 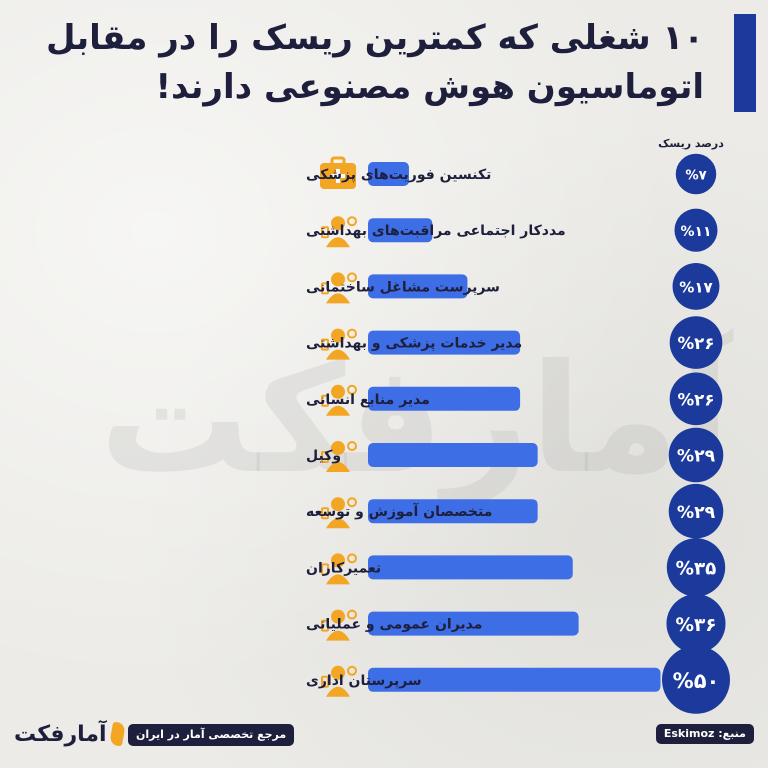 What do you see at coordinates (339, 288) in the screenshot?
I see `construction-worker-icon` at bounding box center [339, 288].